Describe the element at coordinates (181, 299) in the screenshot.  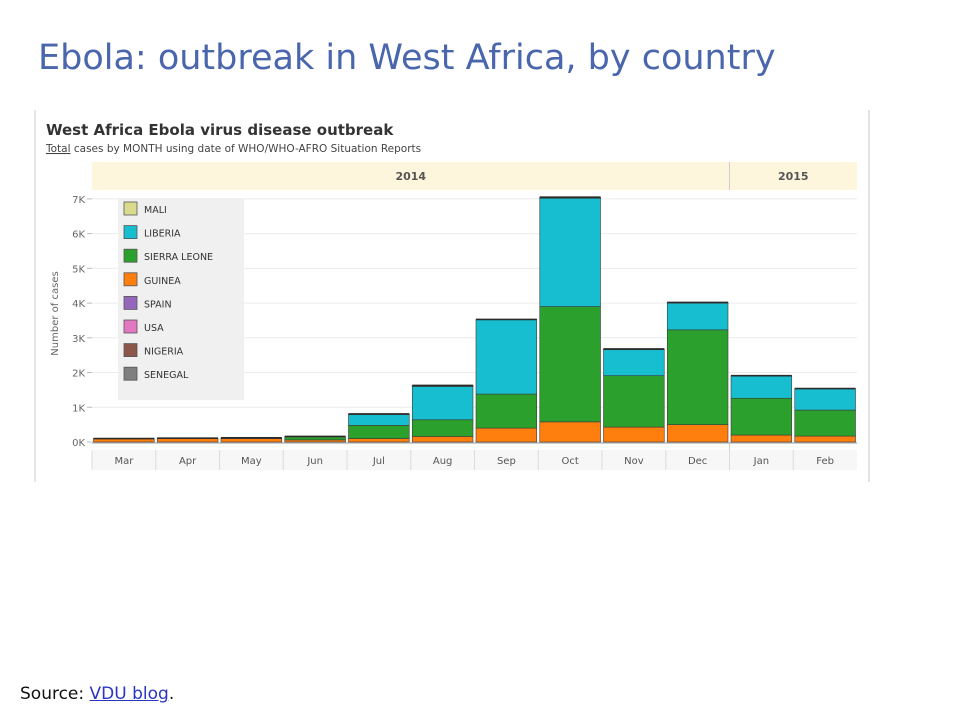
I see `legend-box` at that location.